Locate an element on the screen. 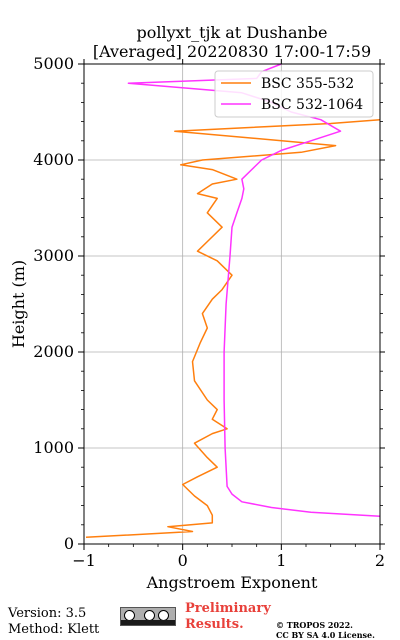  version-text: Version: 3.5 is located at coordinates (47, 613).